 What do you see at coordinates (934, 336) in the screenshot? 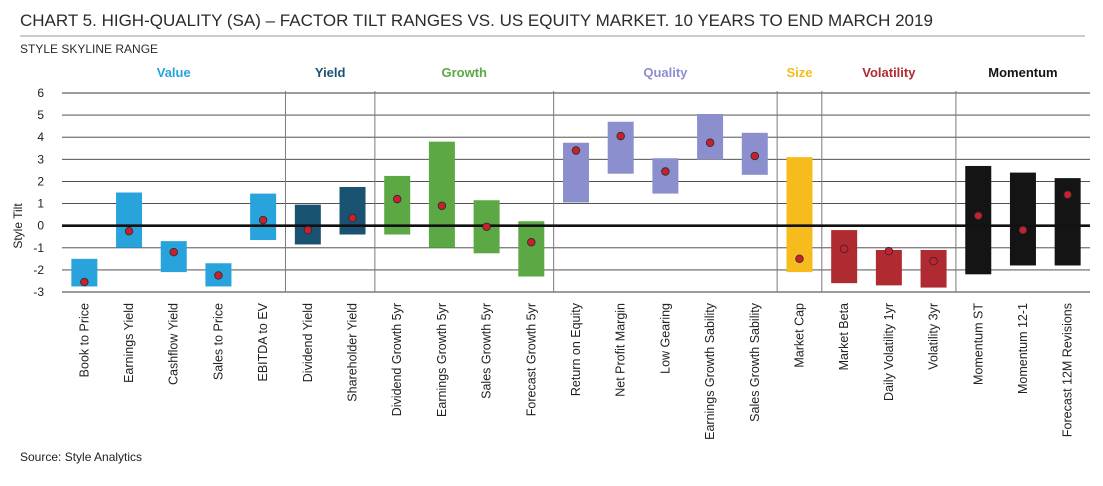
I see `category-label: Volatility 3yr` at bounding box center [934, 336].